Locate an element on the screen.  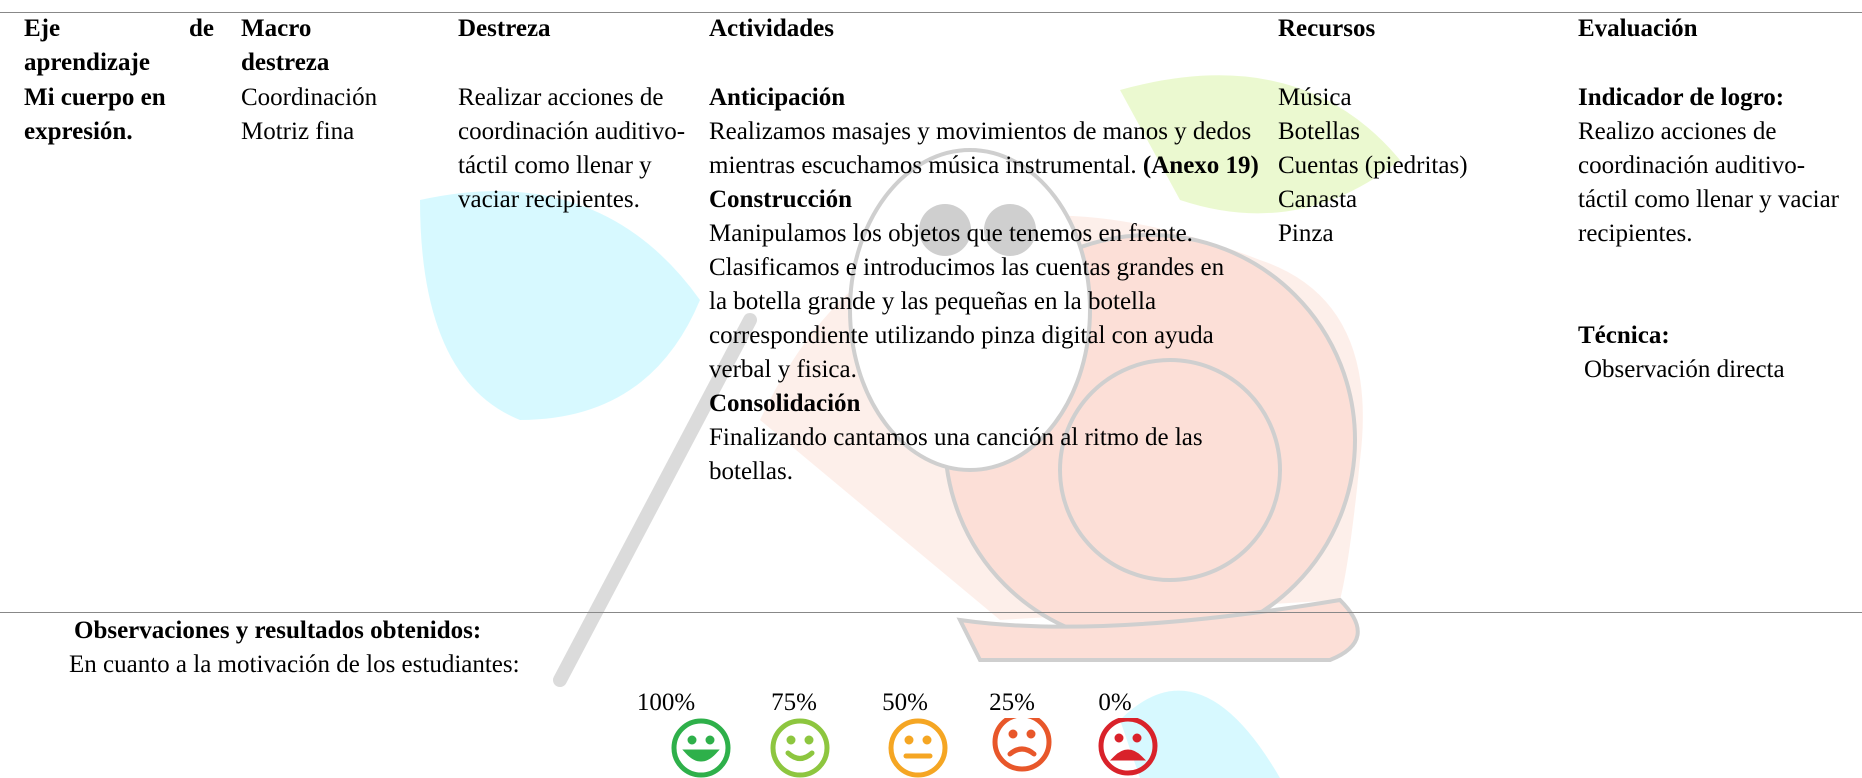
resource: Pinza is located at coordinates (1306, 233).